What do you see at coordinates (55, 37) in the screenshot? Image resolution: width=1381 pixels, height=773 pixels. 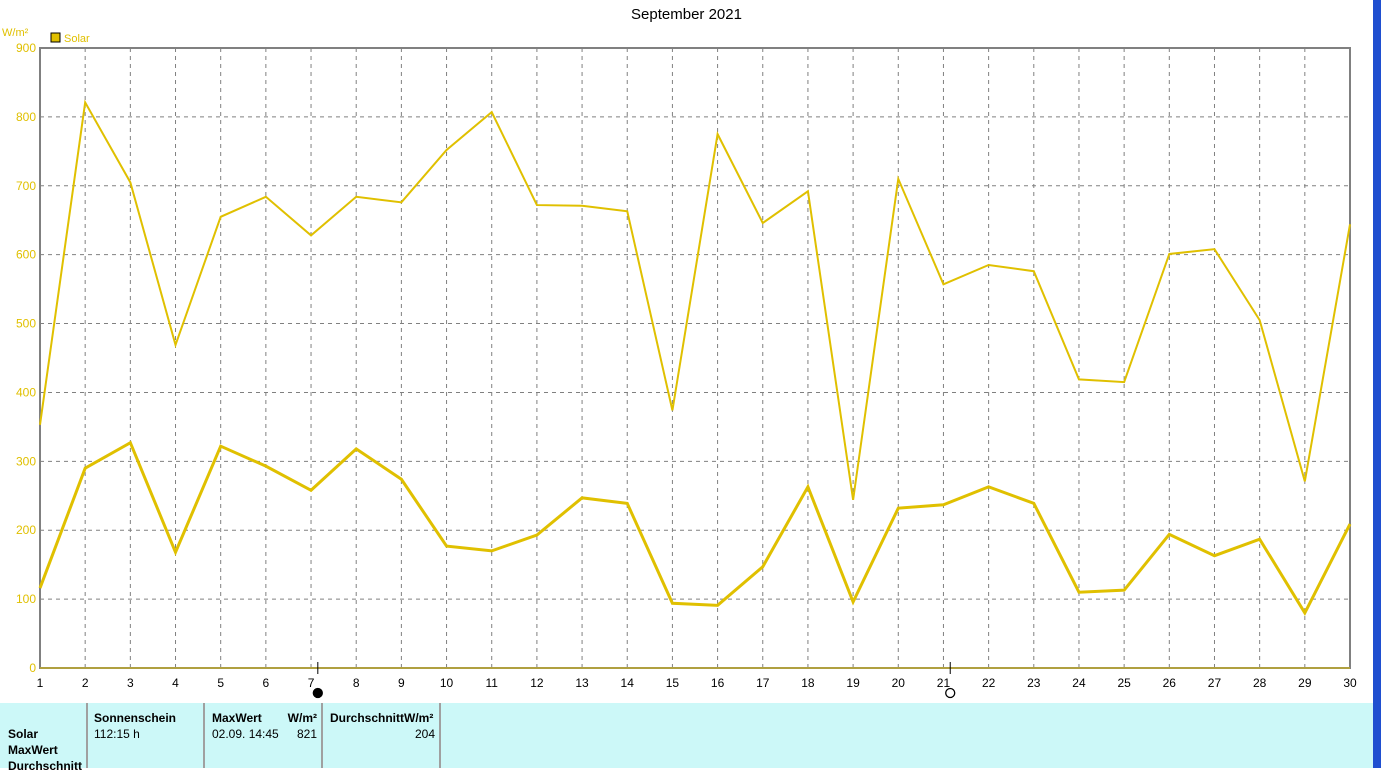 I see `legend-swatch` at bounding box center [55, 37].